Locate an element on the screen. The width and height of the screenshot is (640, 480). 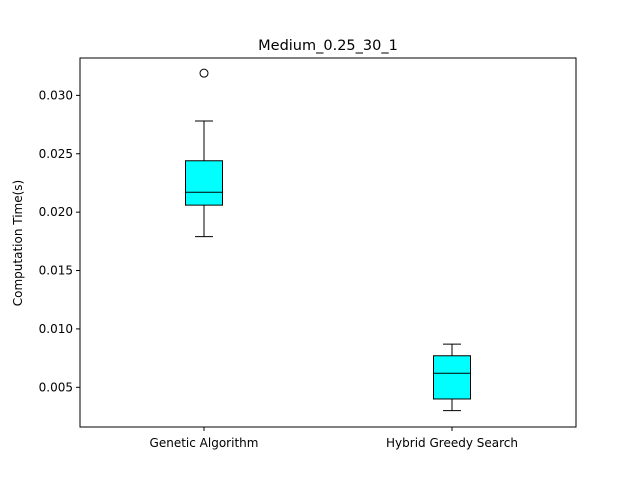
x-tick-label: Genetic Algorithm is located at coordinates (204, 443).